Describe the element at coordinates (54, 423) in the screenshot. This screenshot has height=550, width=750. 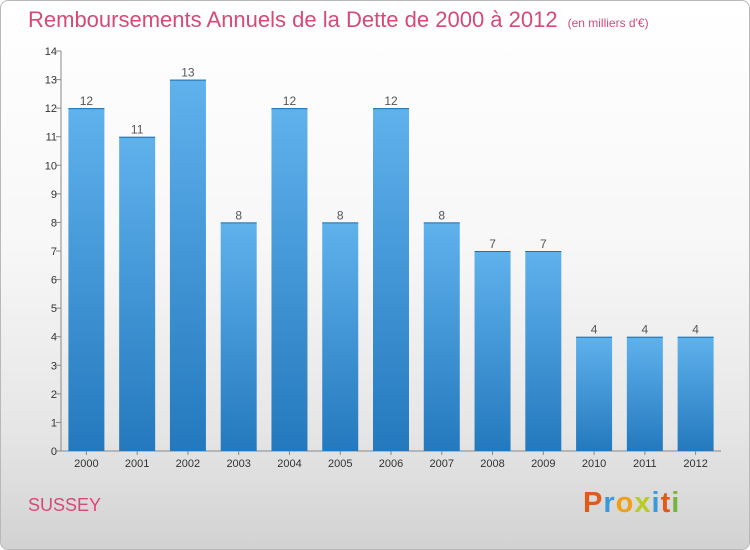
I see `y-tick-label: 1` at that location.